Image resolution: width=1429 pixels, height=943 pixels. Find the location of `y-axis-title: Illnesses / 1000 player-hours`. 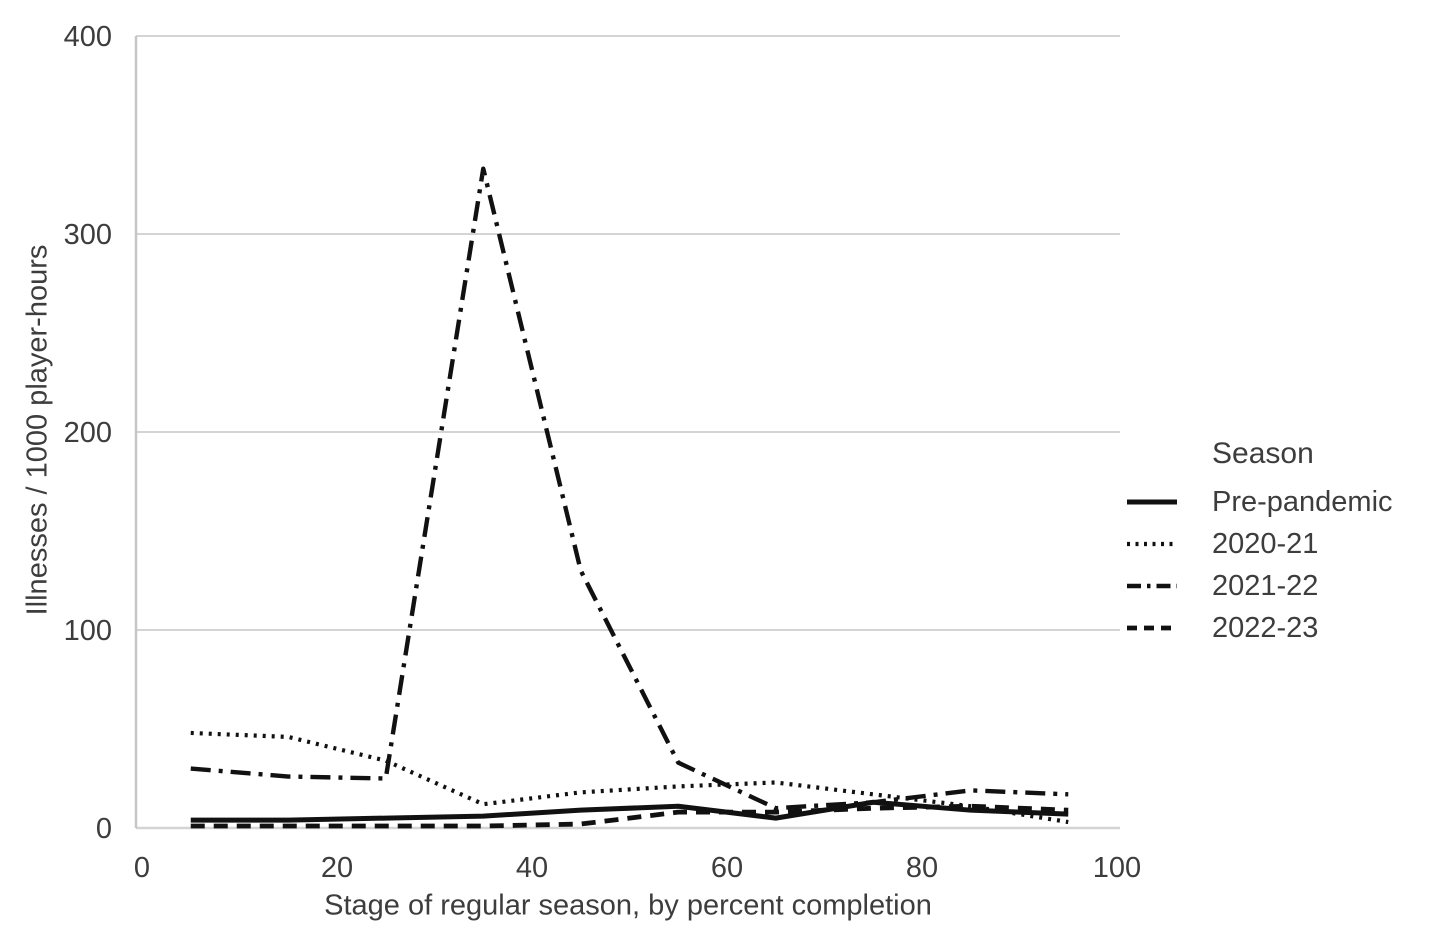

y-axis-title: Illnesses / 1000 player-hours is located at coordinates (37, 430).